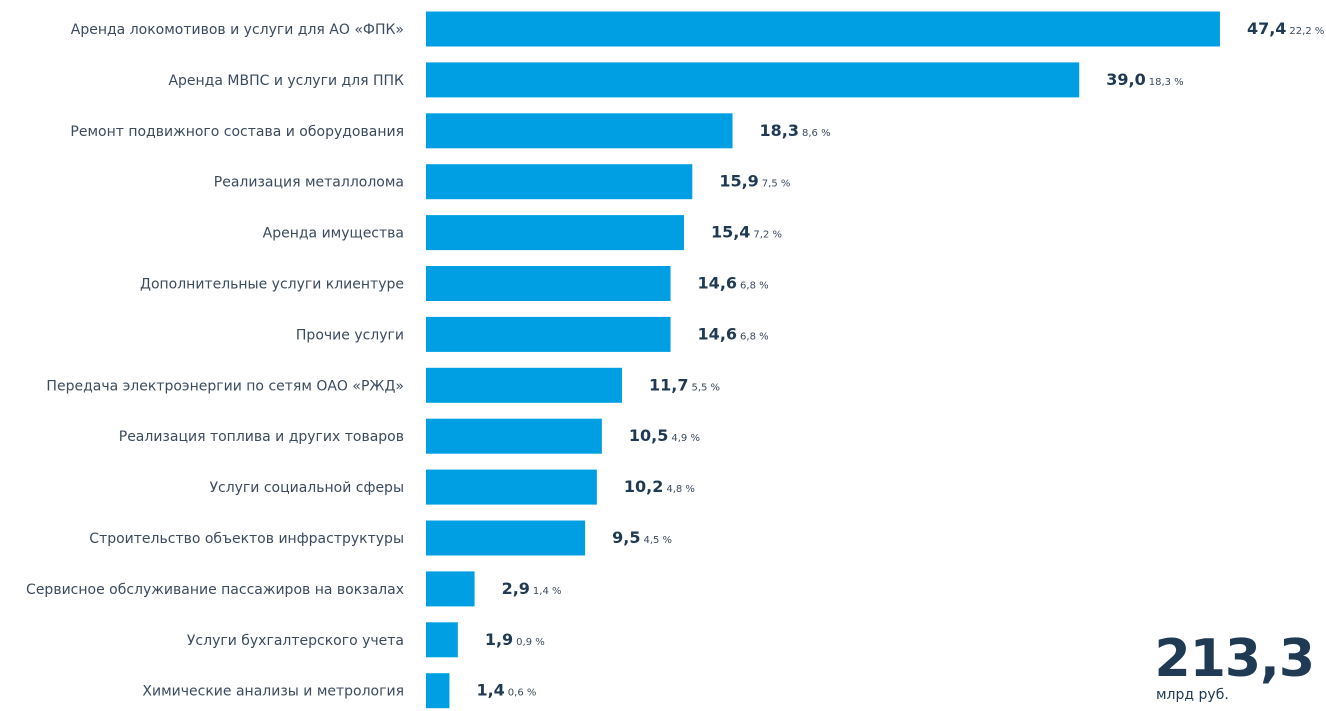 The width and height of the screenshot is (1326, 711). What do you see at coordinates (1266, 28) in the screenshot?
I see `value-label: 47,4` at bounding box center [1266, 28].